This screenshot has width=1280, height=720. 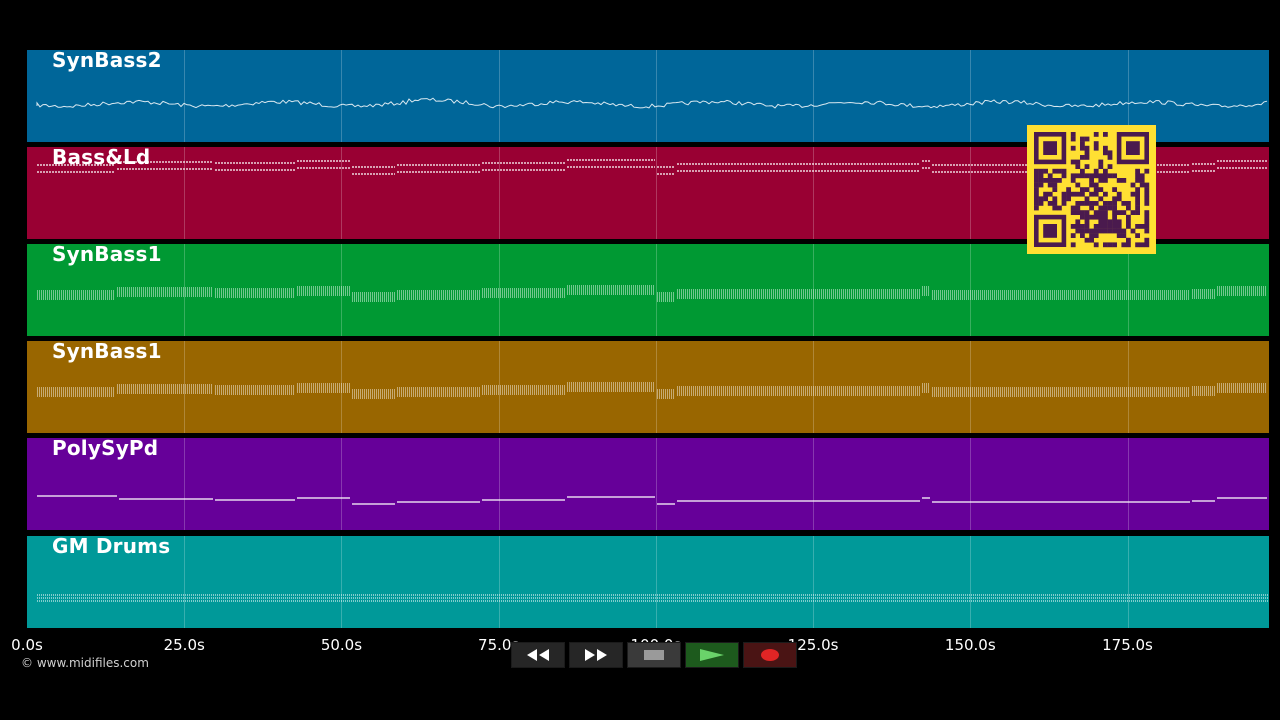 I want to click on stop-button, so click(x=654, y=655).